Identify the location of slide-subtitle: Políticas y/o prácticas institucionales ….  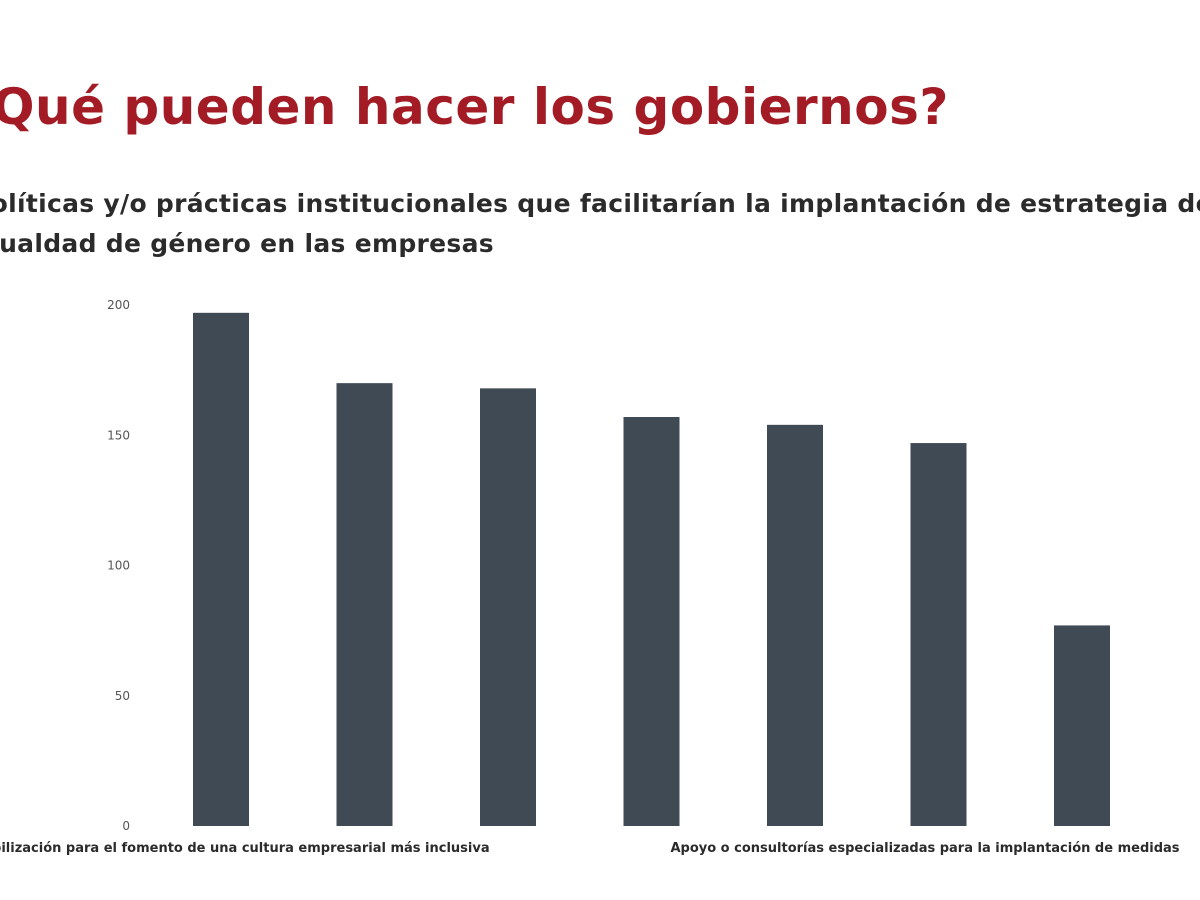
(600, 223).